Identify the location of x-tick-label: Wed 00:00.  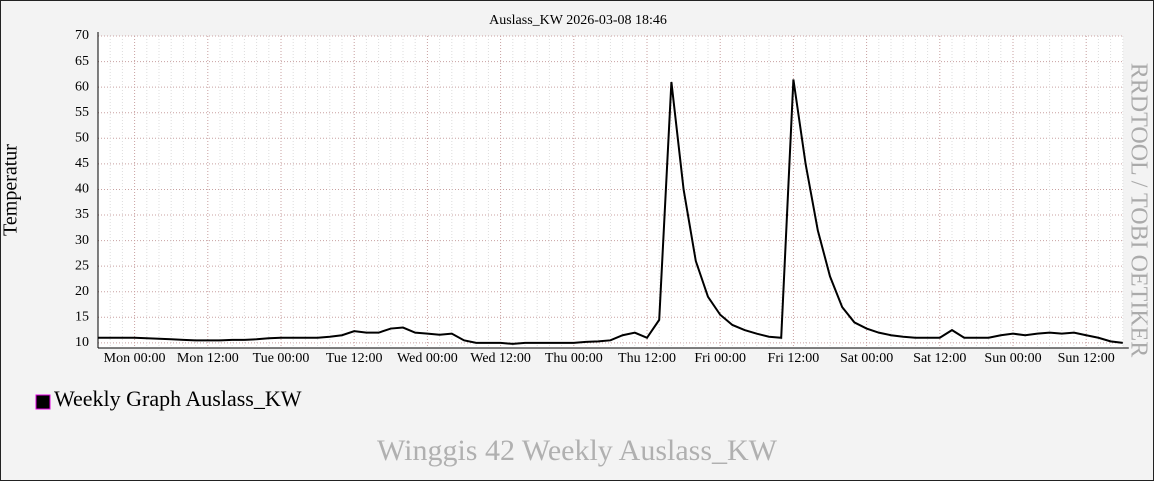
(427, 358).